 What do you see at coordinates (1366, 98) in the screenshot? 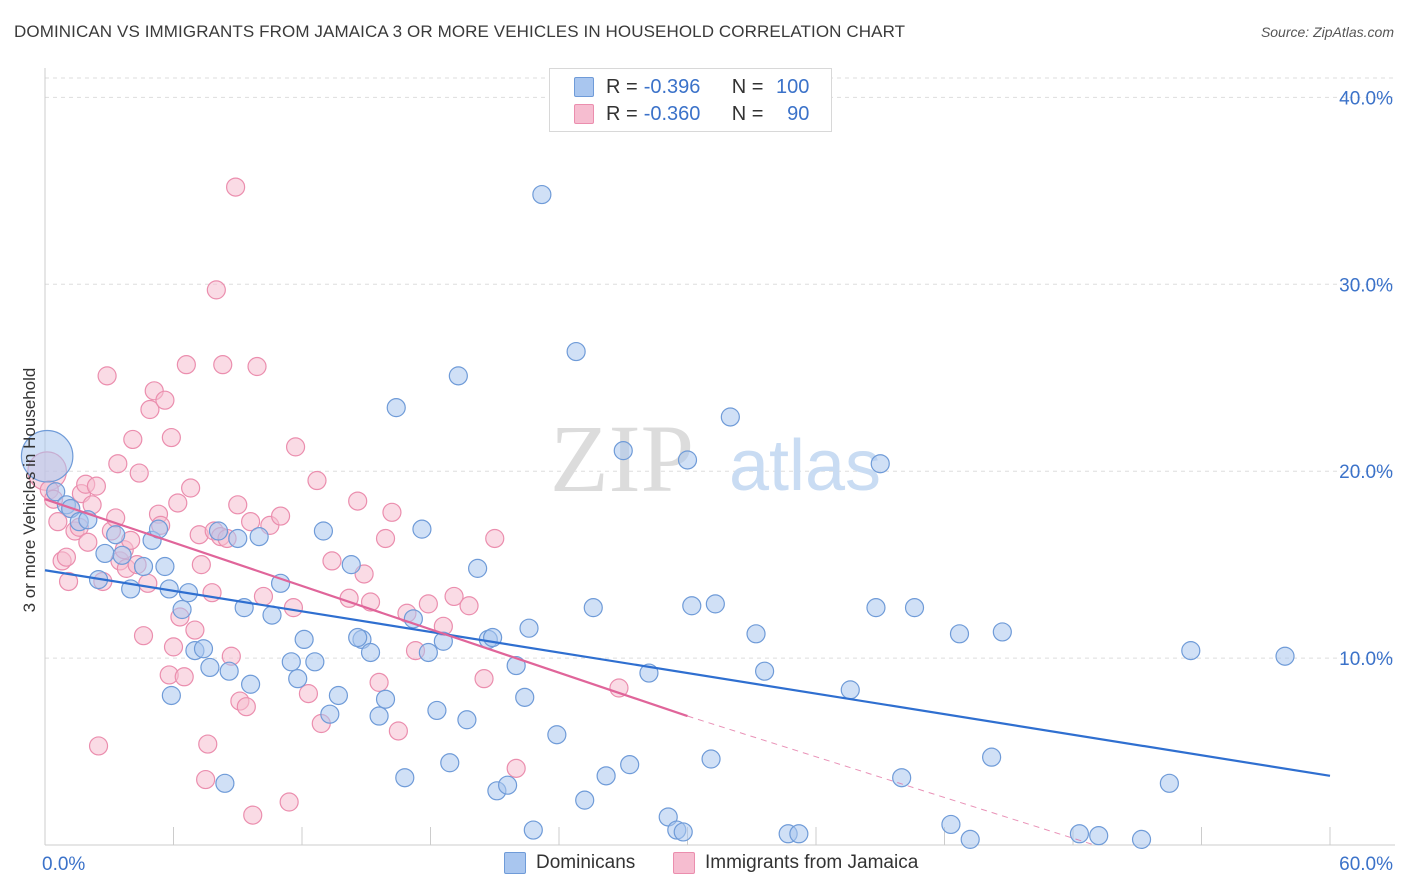
I see `y-tick-label: 40.0%` at bounding box center [1366, 98].